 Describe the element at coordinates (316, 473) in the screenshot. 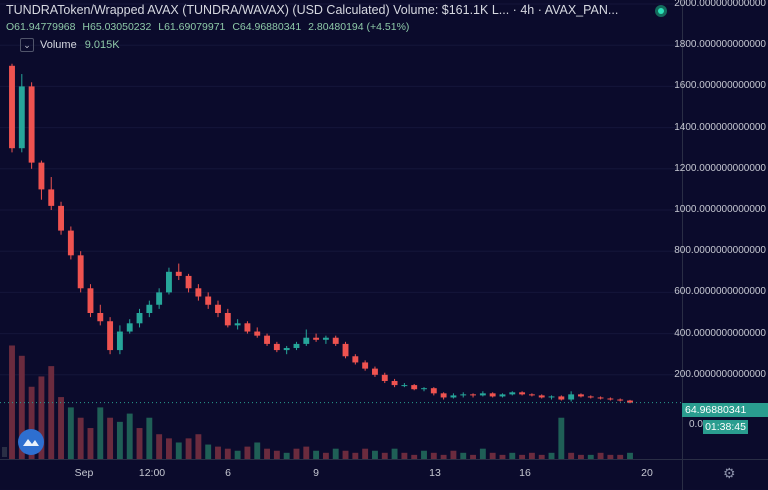

I see `time-tick-label: 9` at that location.